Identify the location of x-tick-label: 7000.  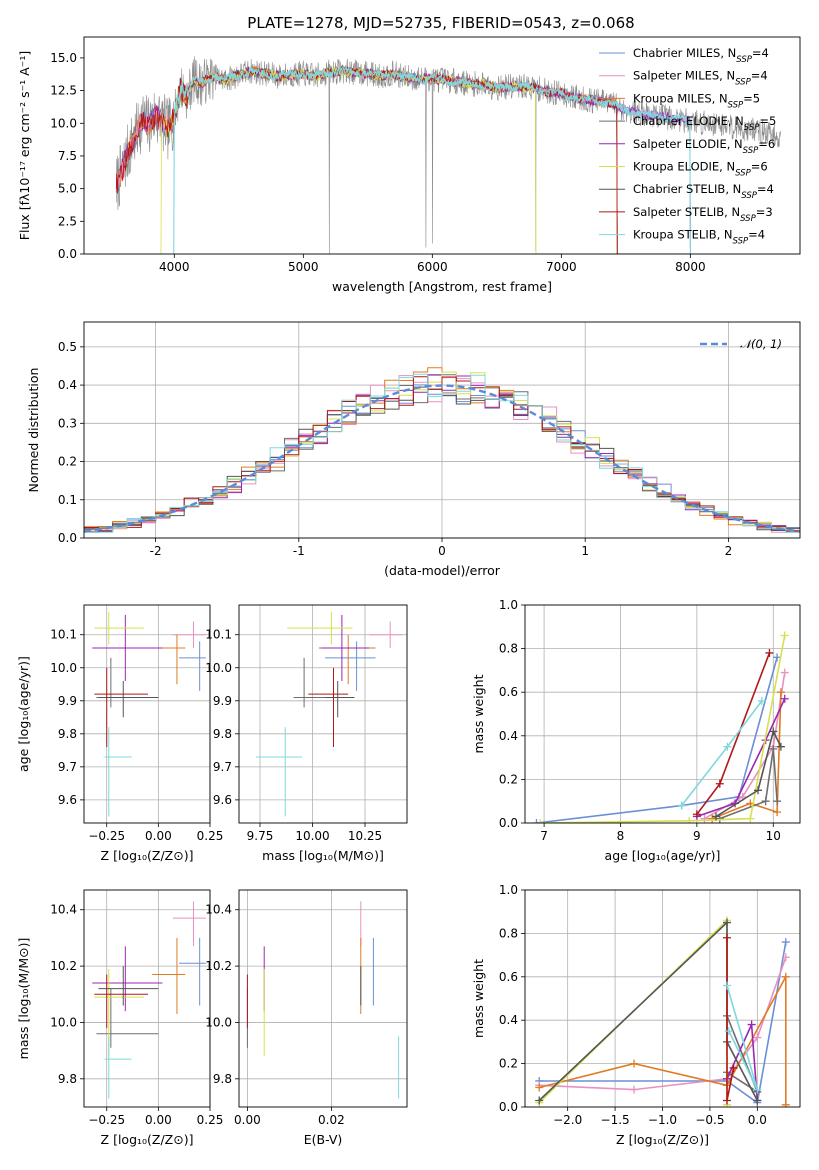
(561, 267).